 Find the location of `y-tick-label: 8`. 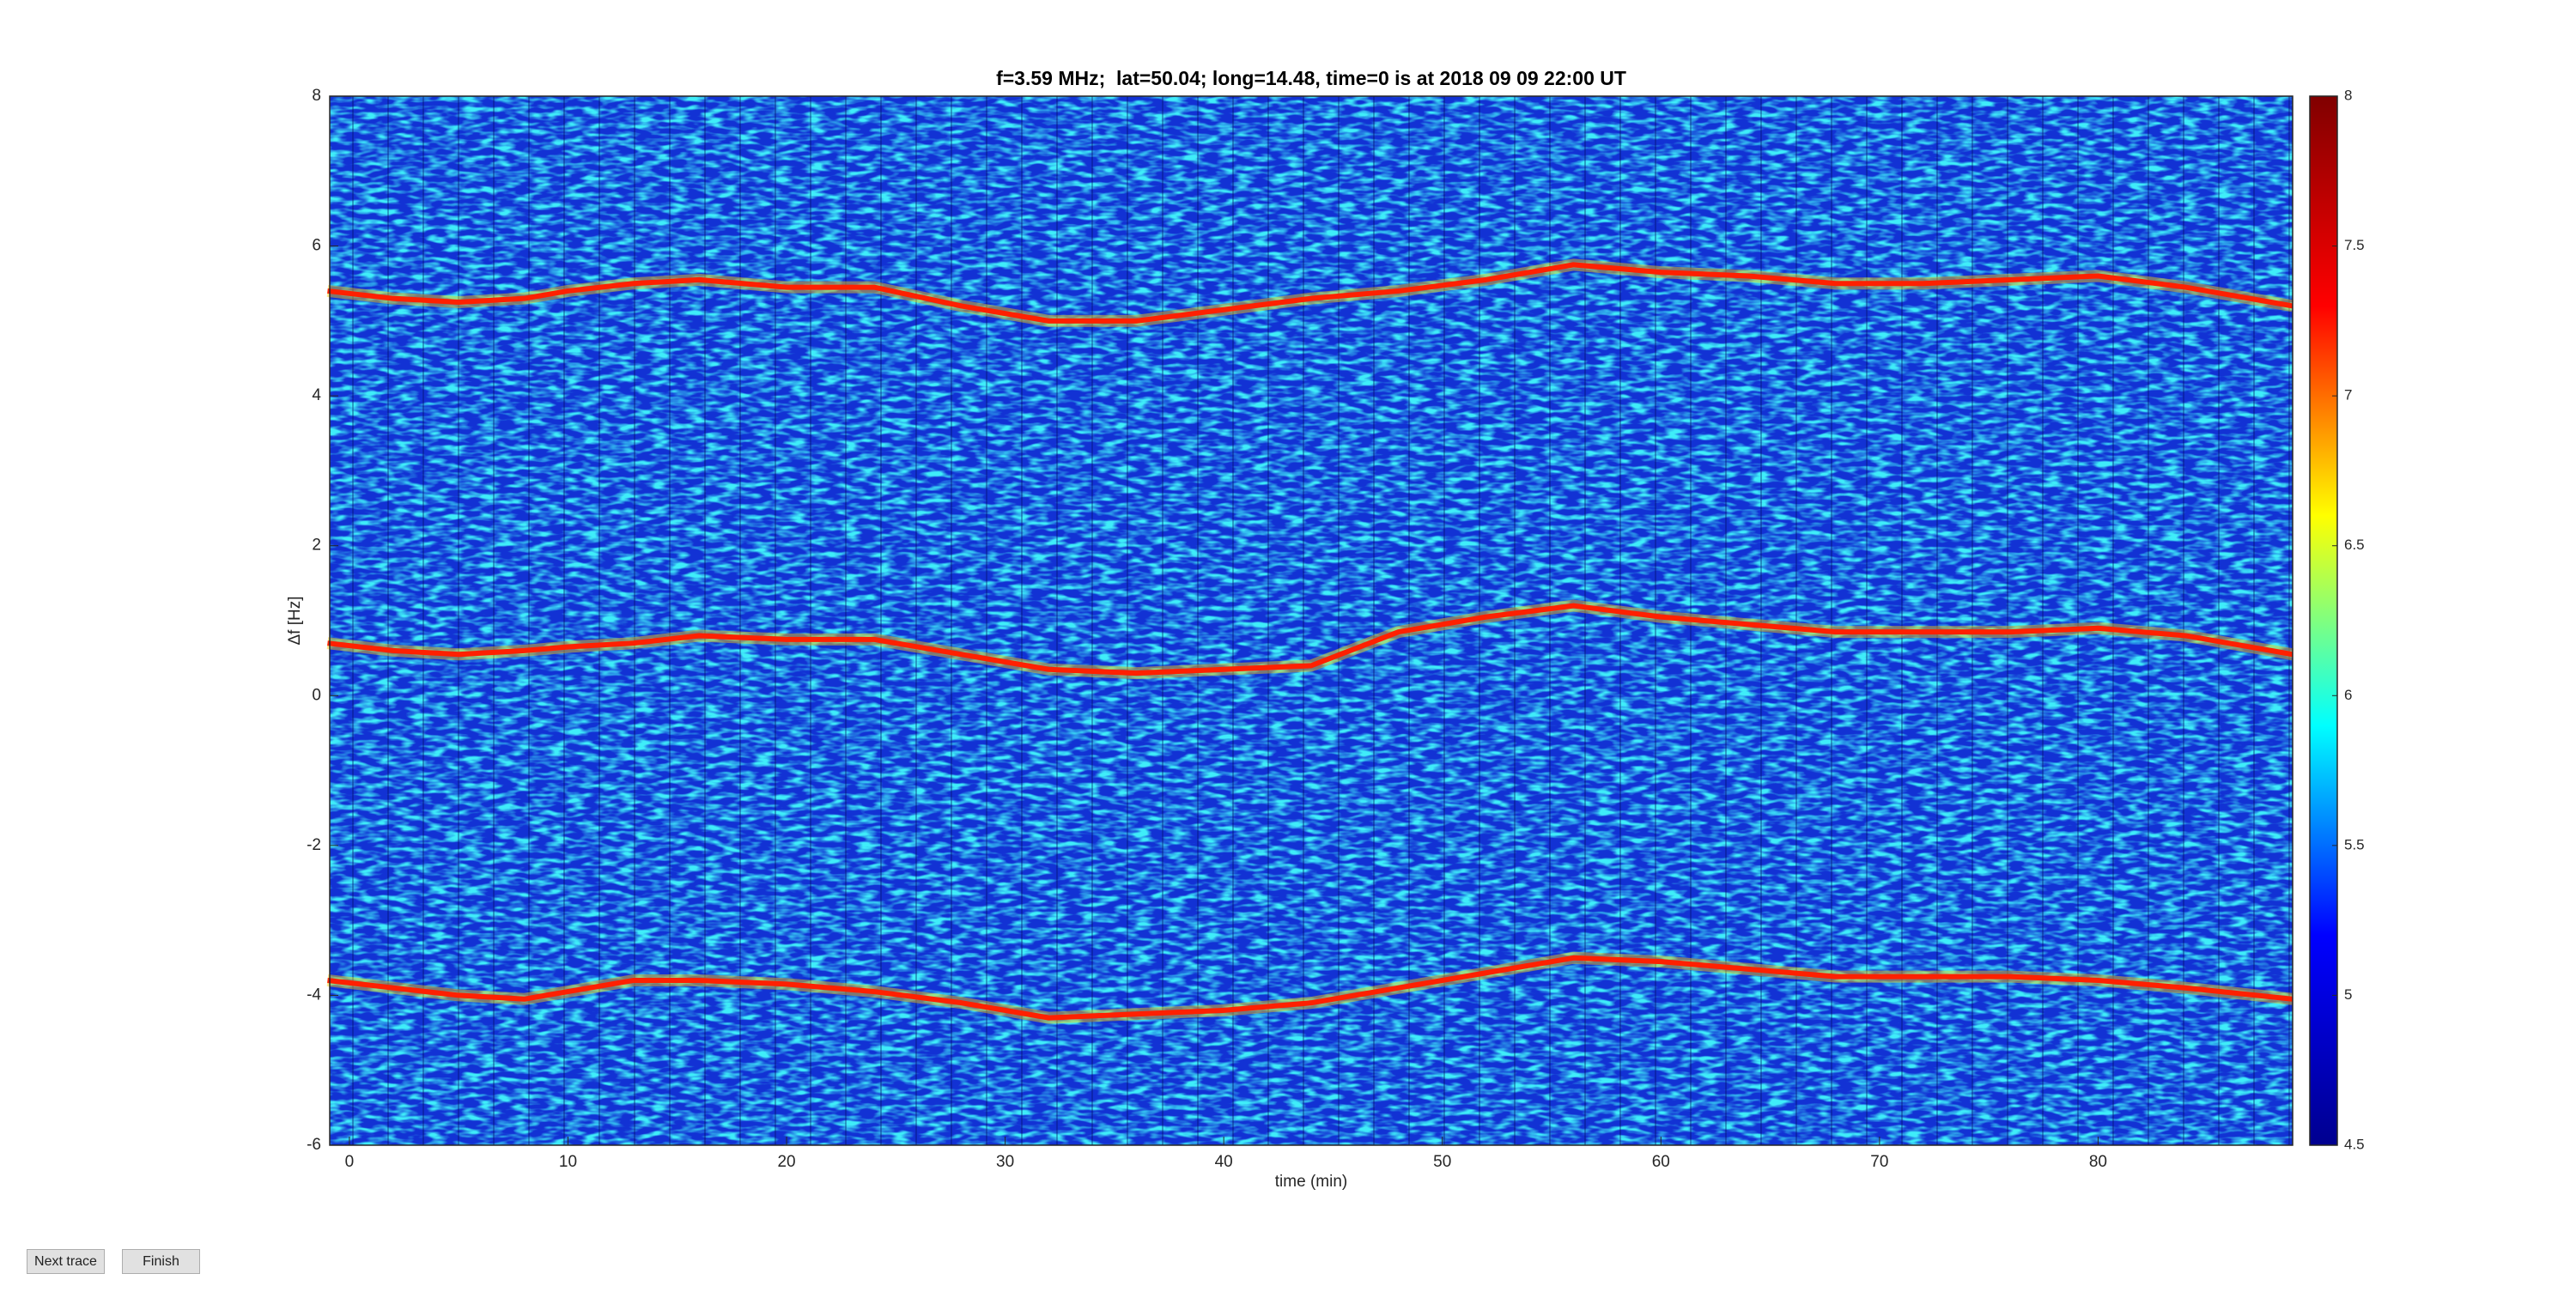

y-tick-label: 8 is located at coordinates (316, 96).